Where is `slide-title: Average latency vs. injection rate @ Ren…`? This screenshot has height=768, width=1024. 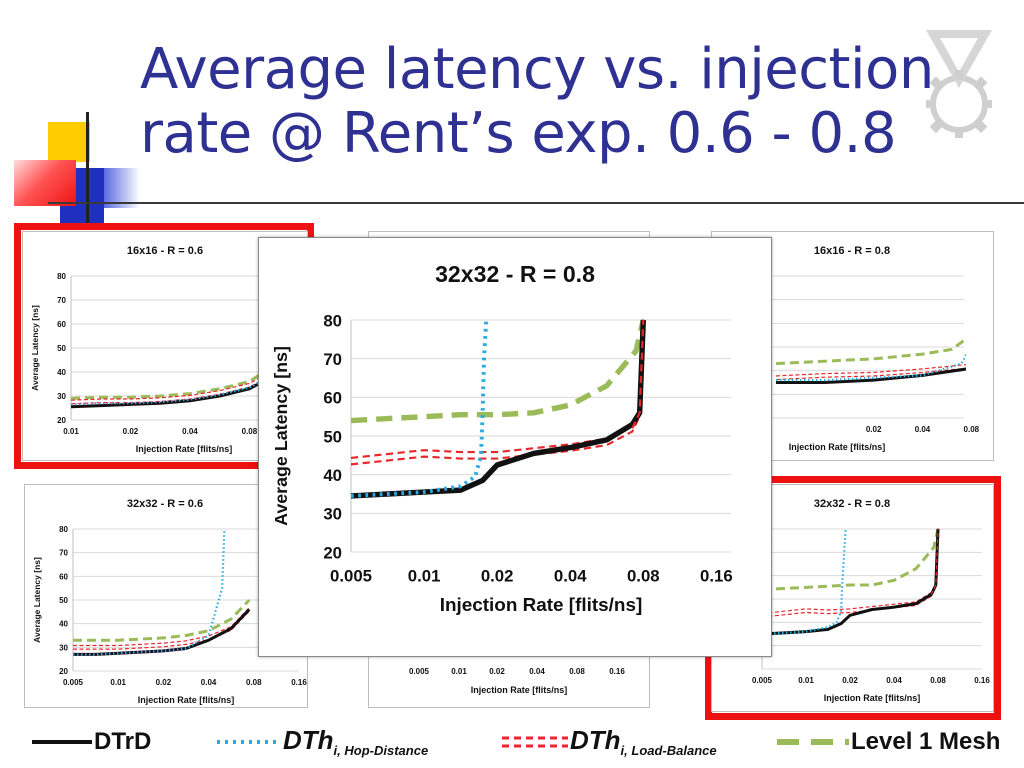 slide-title: Average latency vs. injection rate @ Ren… is located at coordinates (540, 102).